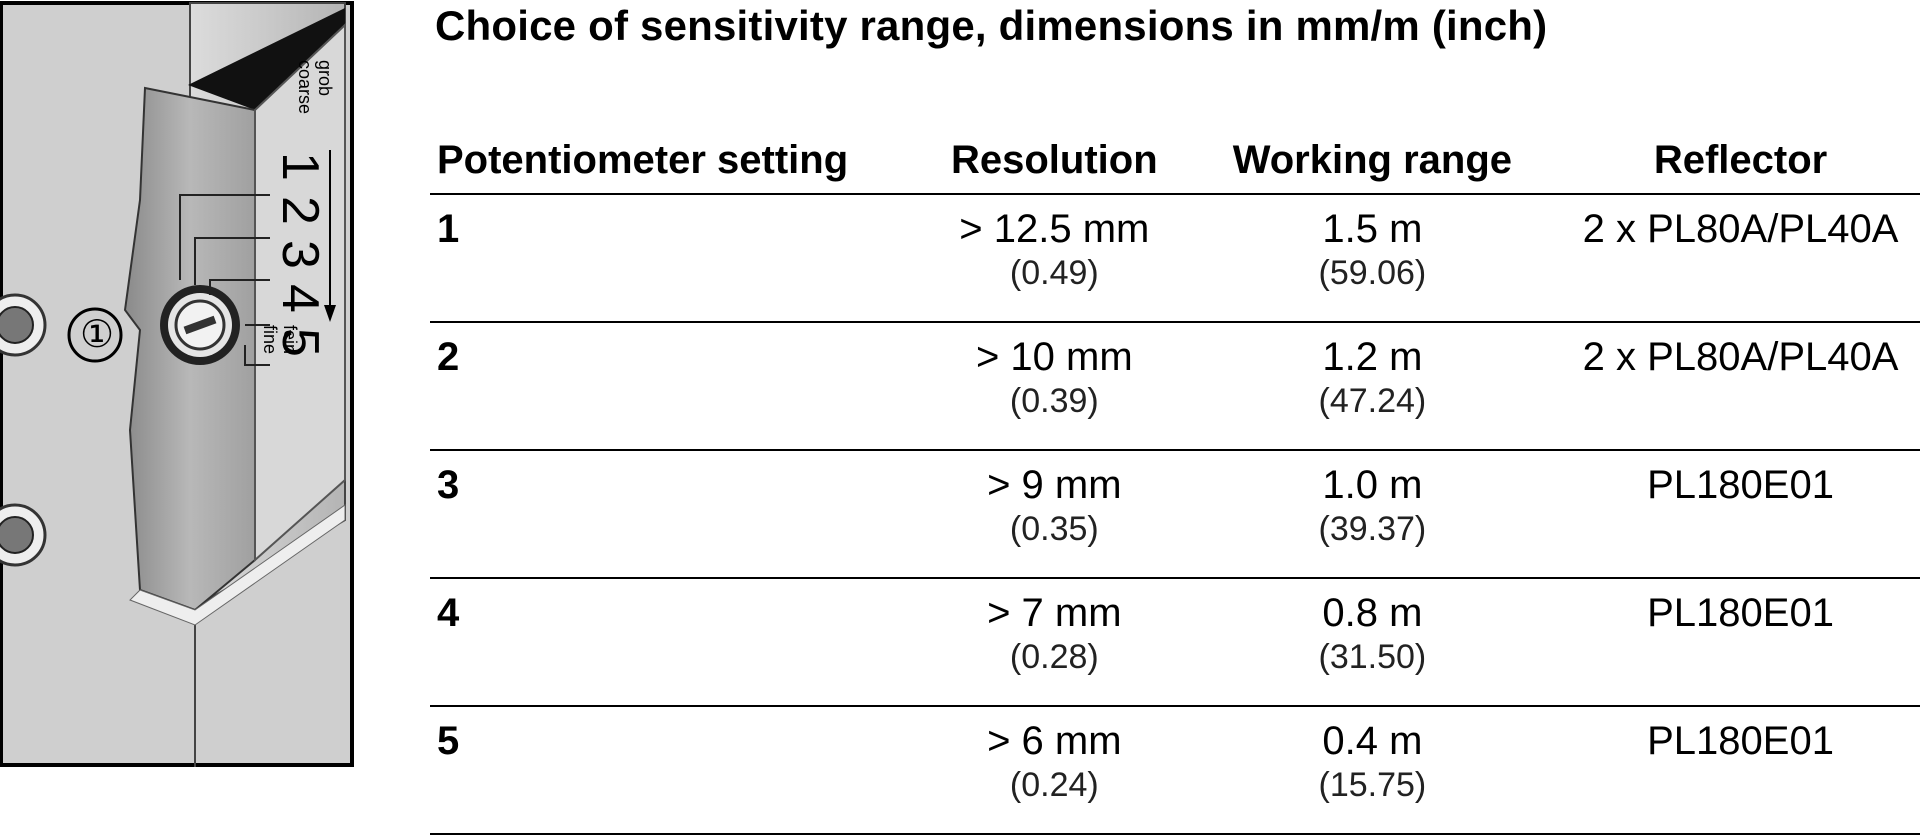  Describe the element at coordinates (1054, 613) in the screenshot. I see `resolution-mm: > 7 mm` at that location.